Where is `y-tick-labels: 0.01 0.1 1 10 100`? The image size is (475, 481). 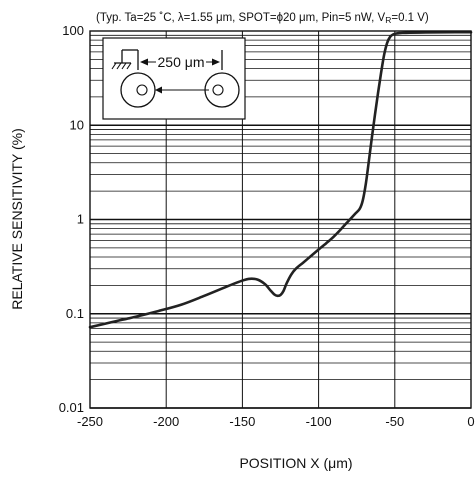
y-tick-labels: 0.01 0.1 1 10 100 is located at coordinates (71, 219).